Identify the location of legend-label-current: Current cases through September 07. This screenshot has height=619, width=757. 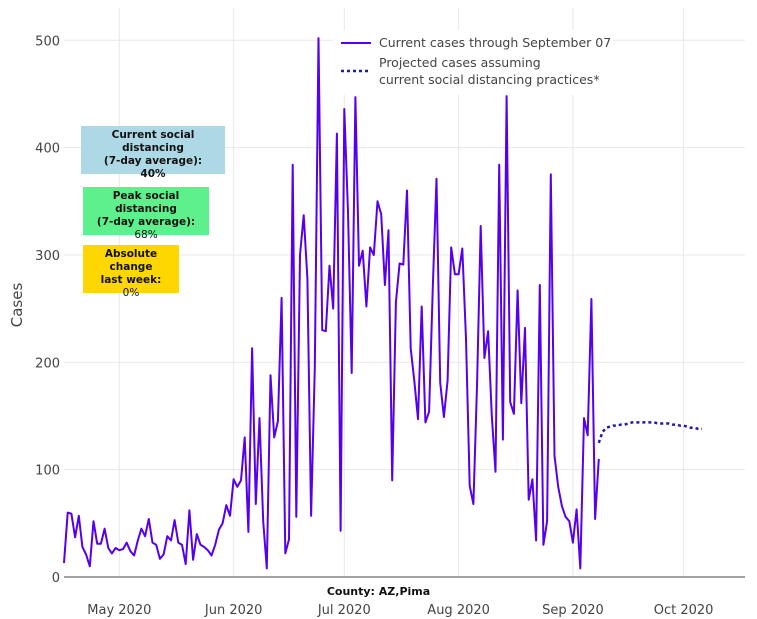
(495, 42).